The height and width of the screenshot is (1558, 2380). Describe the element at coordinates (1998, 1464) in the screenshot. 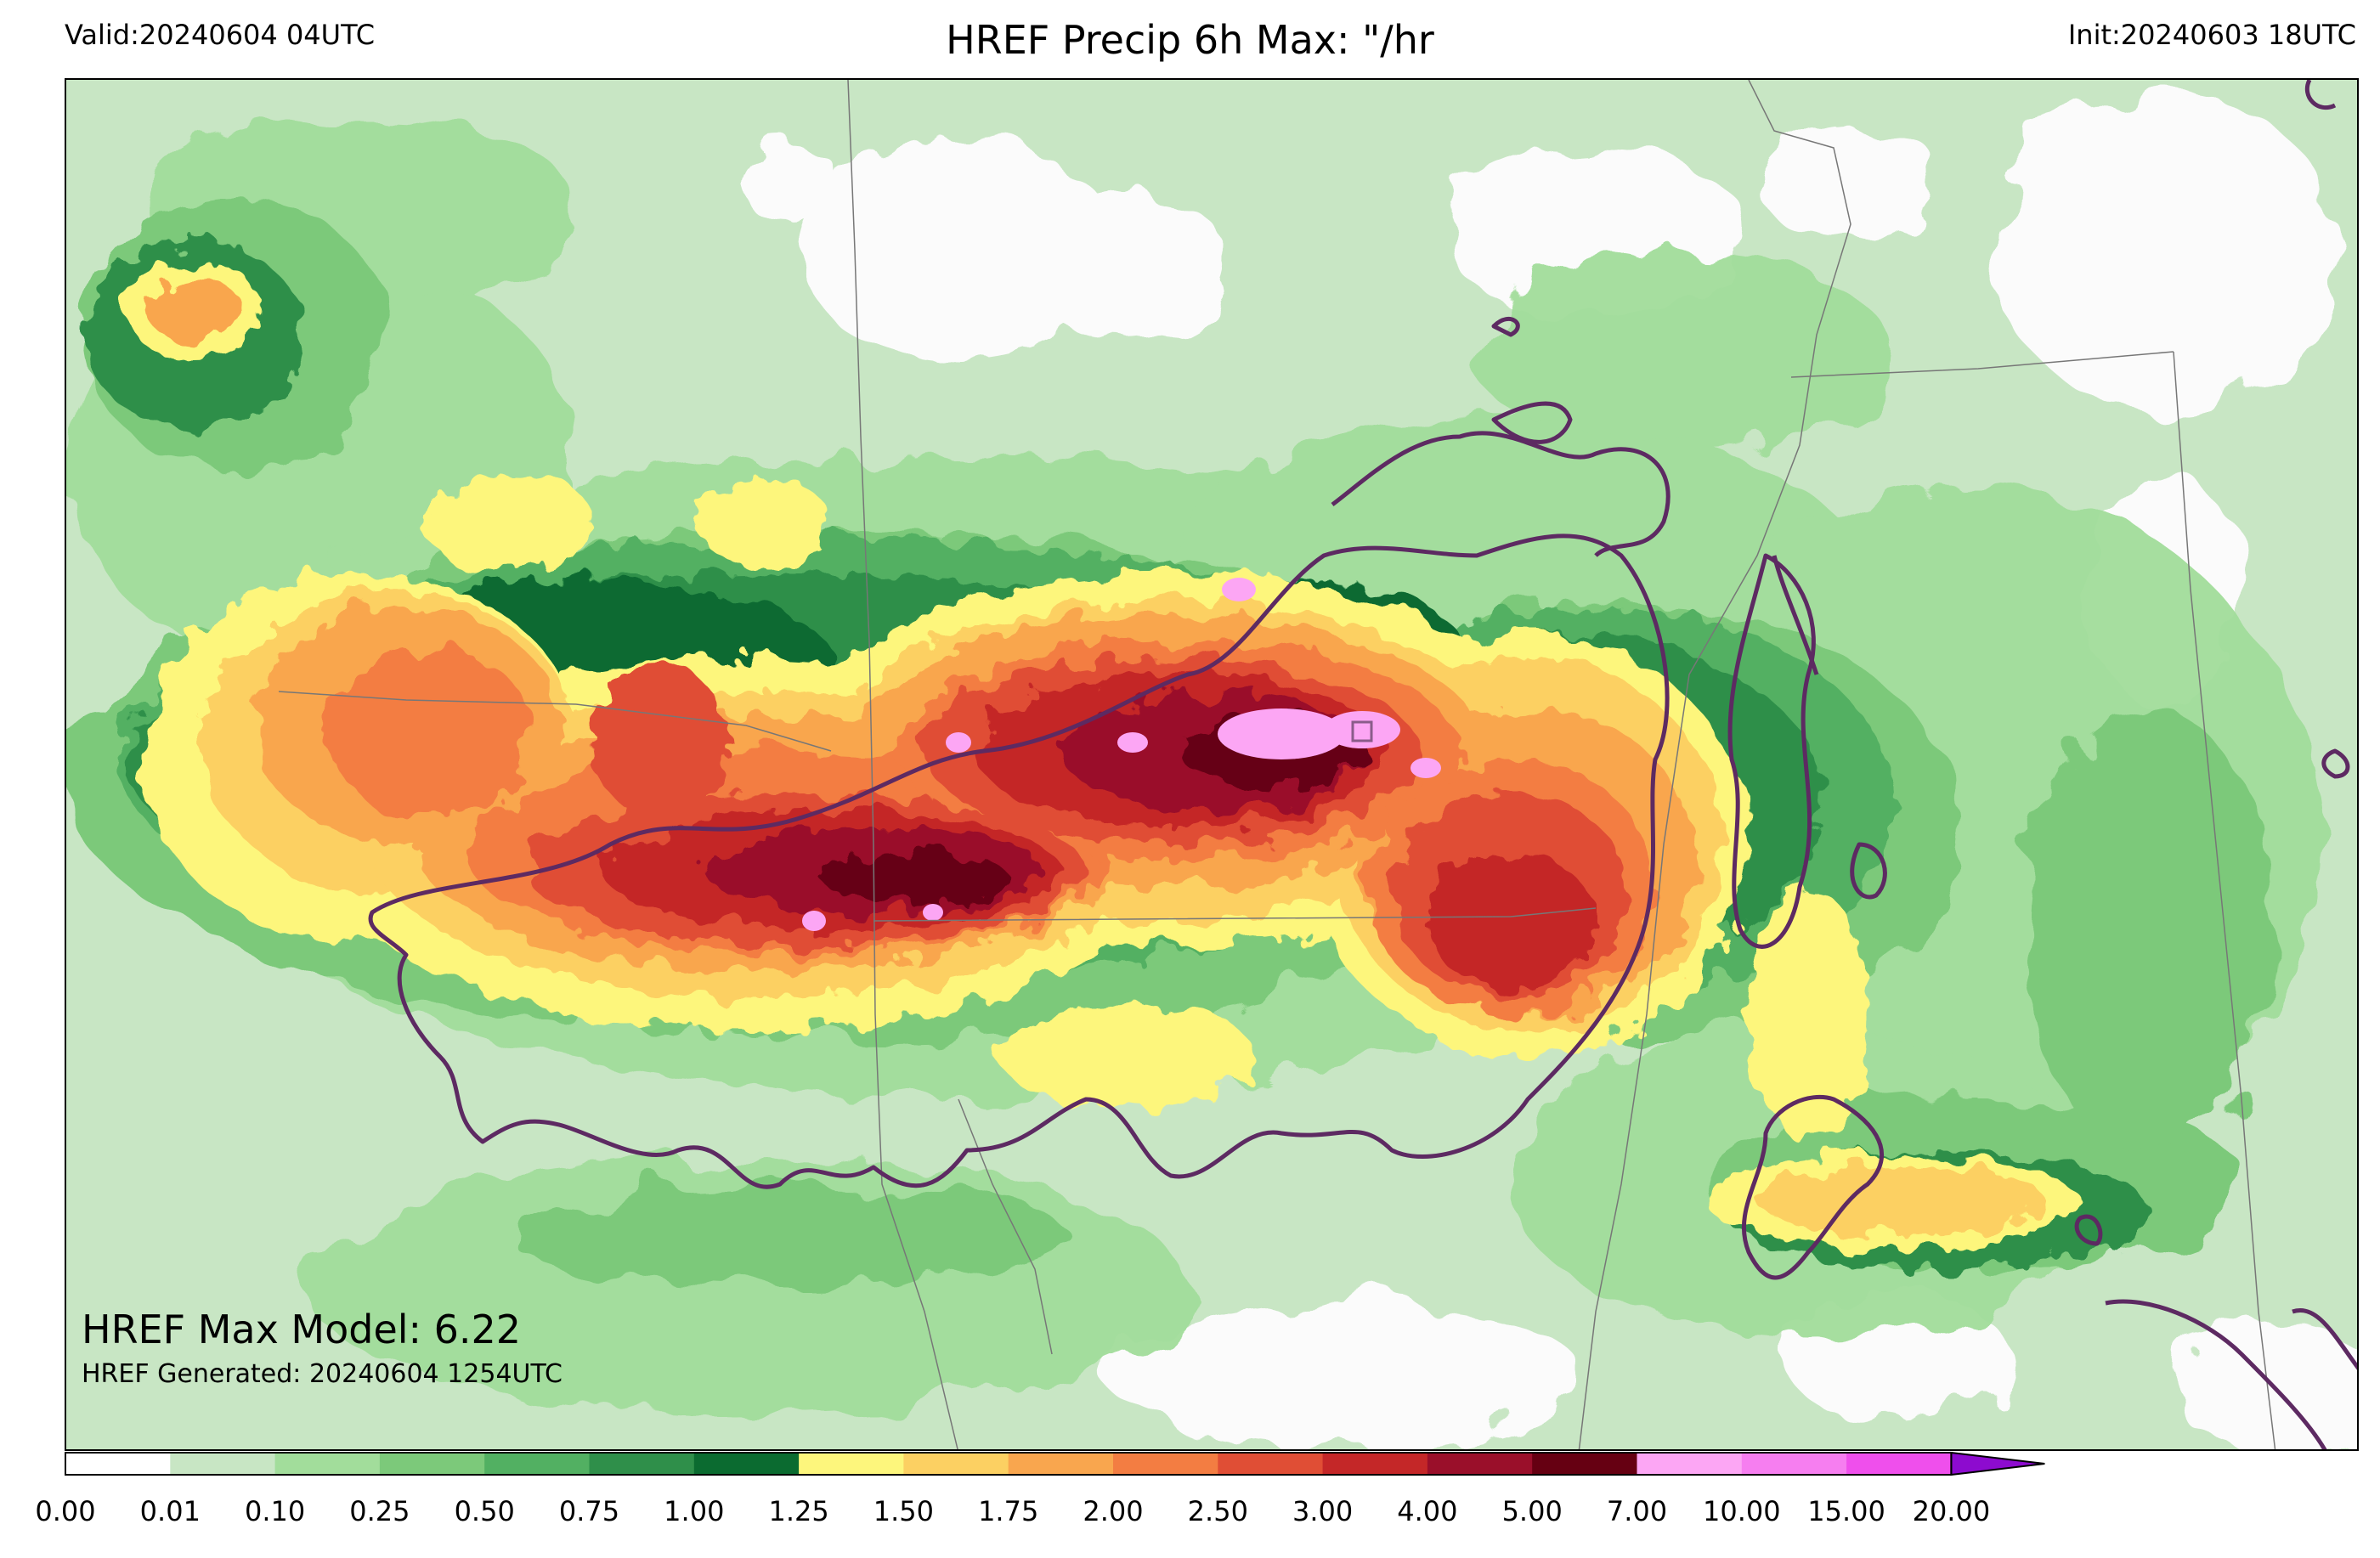

I see `colorbar-extend-arrow` at that location.